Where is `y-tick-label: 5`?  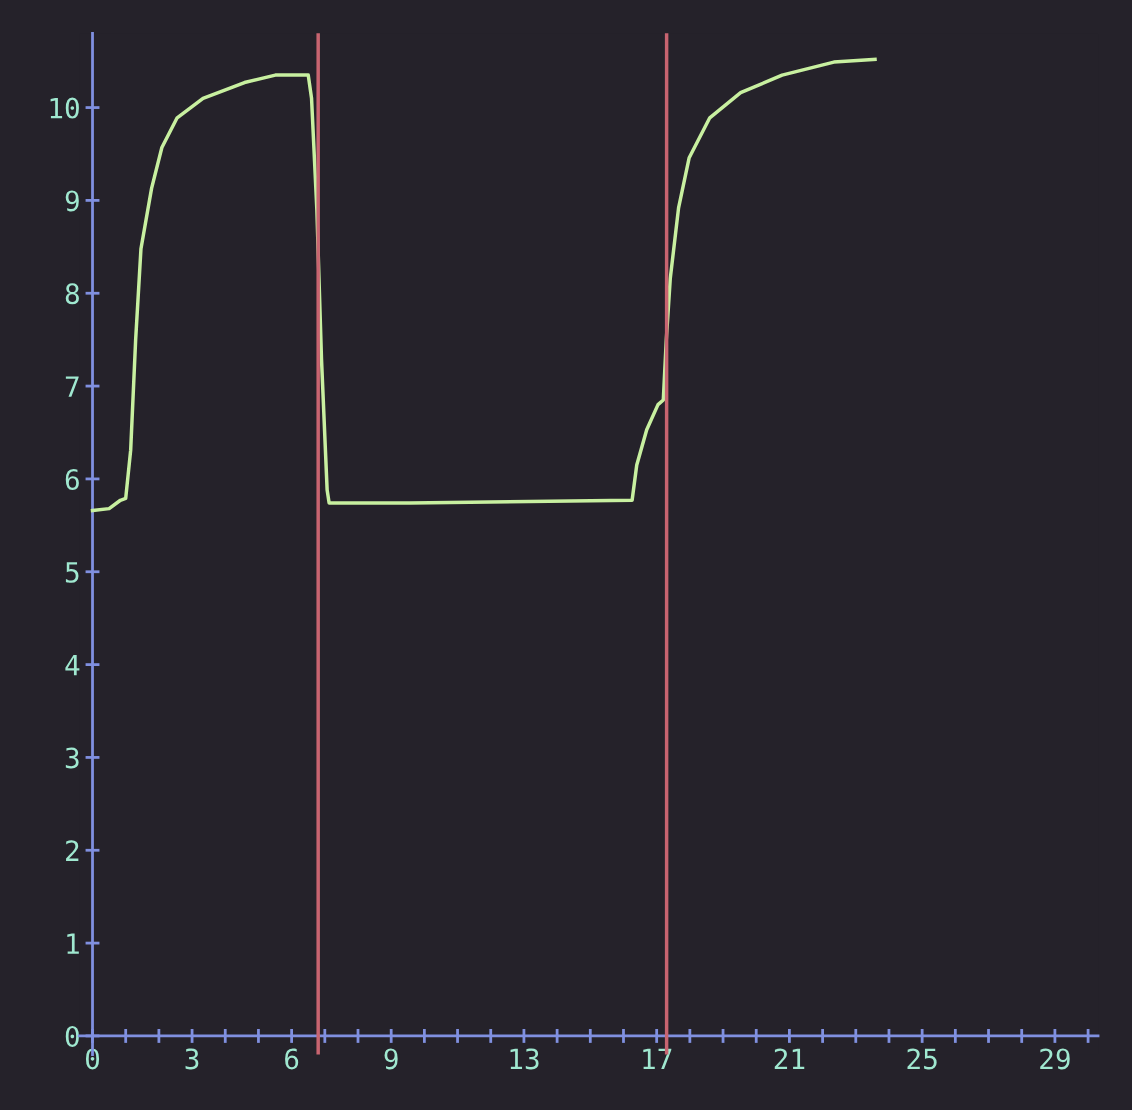
y-tick-label: 5 is located at coordinates (72, 572).